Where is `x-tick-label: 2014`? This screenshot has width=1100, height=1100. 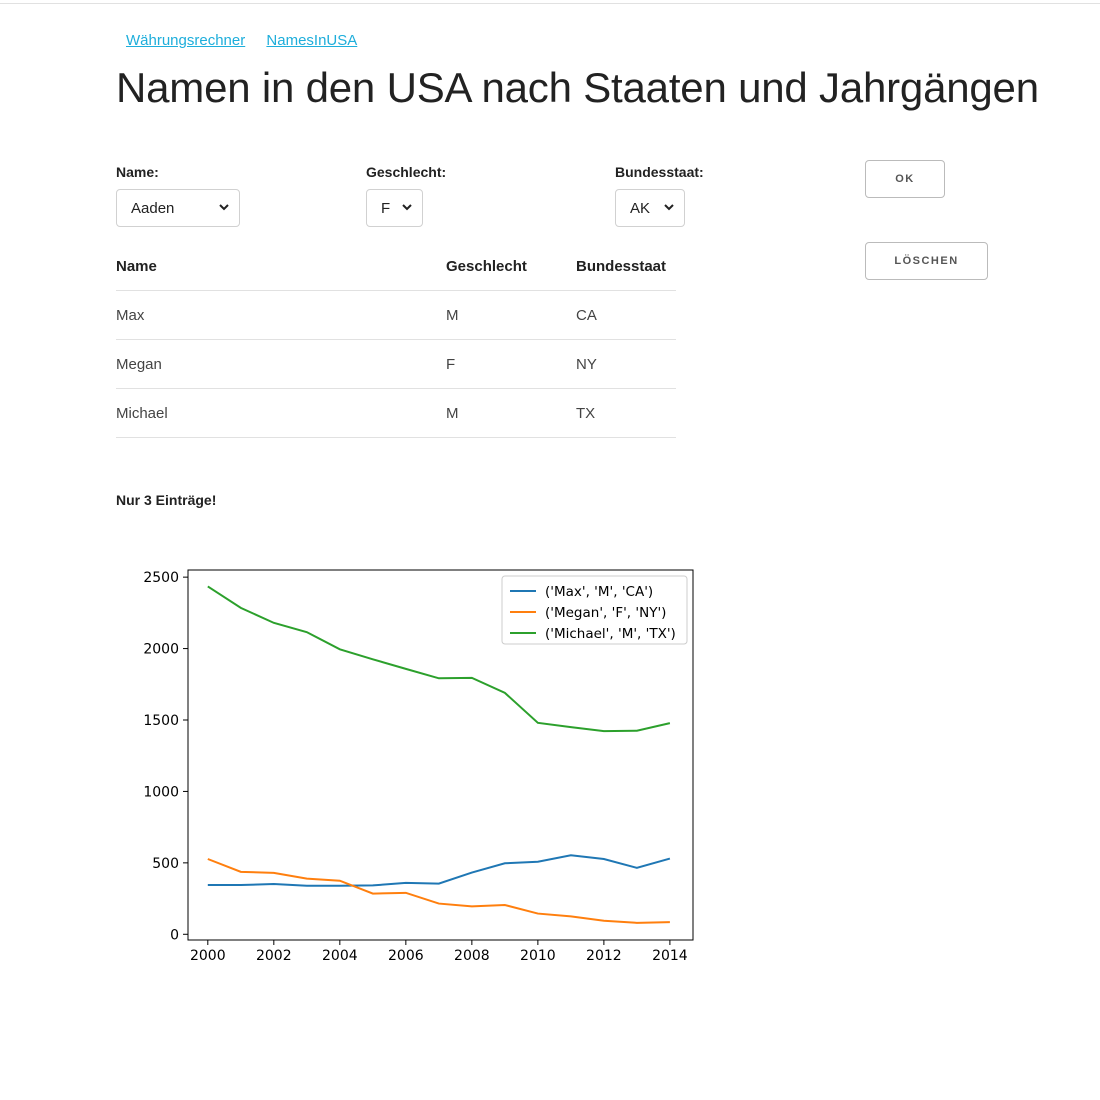 x-tick-label: 2014 is located at coordinates (670, 956).